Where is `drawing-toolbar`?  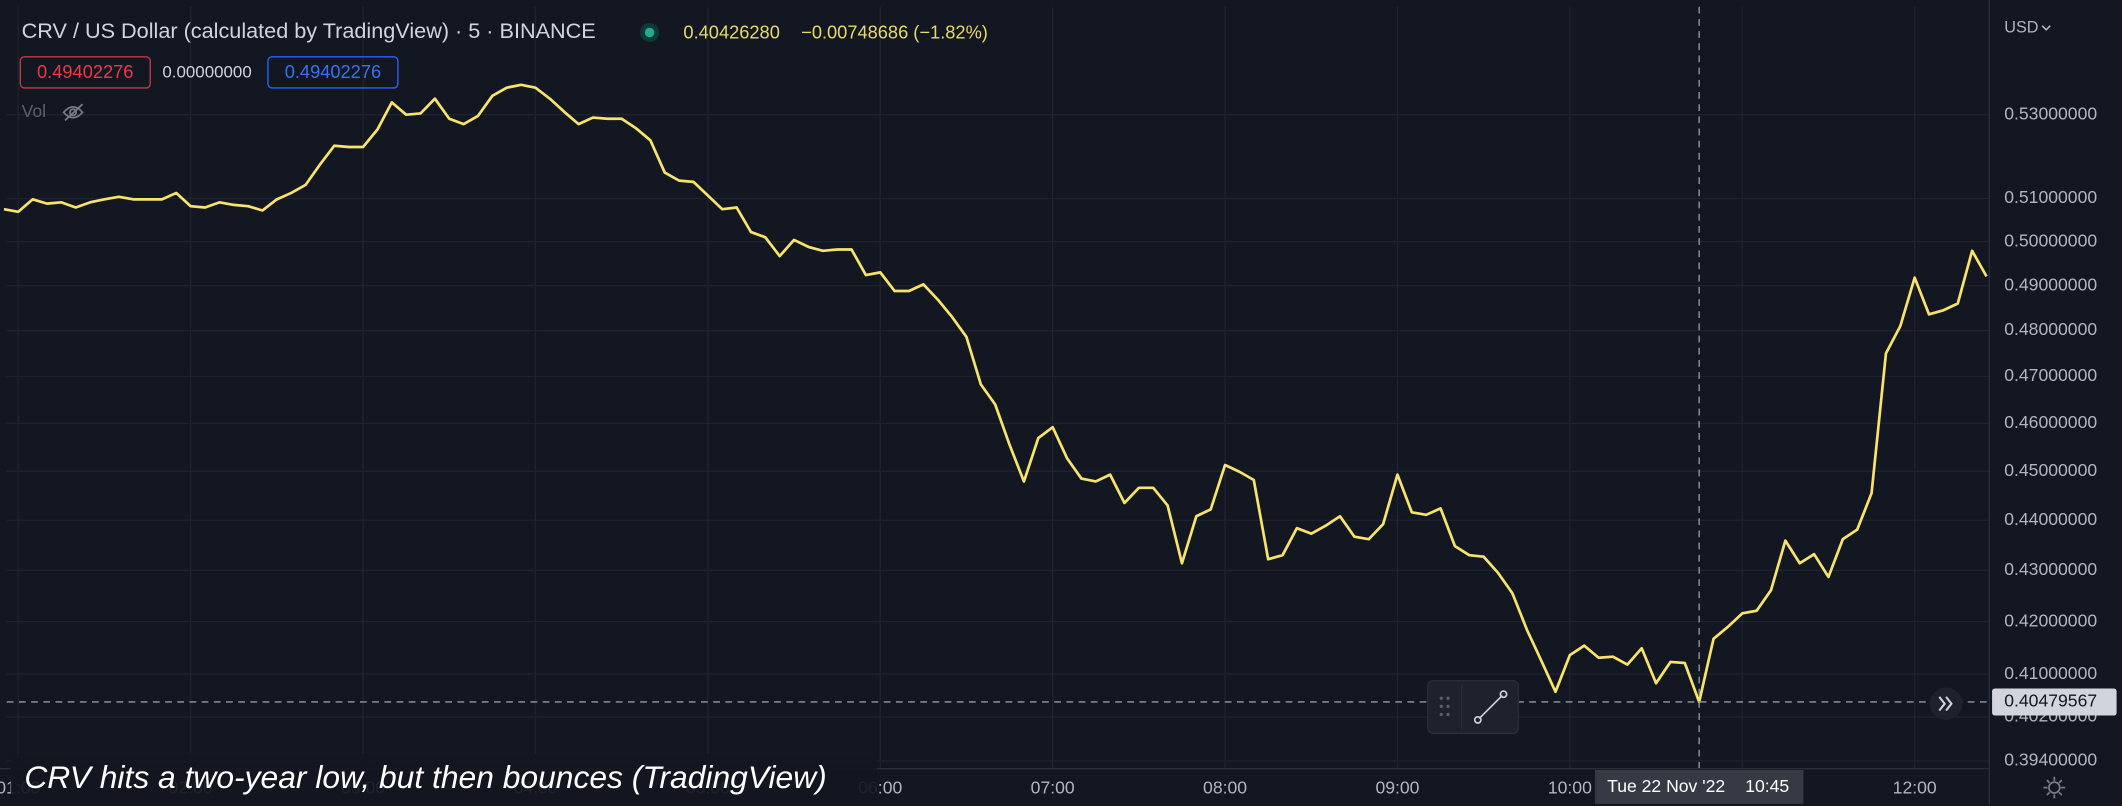
drawing-toolbar is located at coordinates (1473, 707).